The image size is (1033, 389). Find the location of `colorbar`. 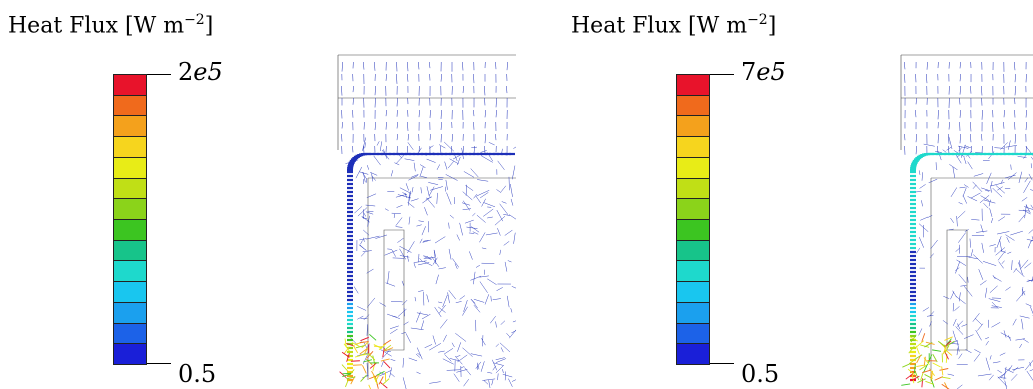

colorbar is located at coordinates (130, 219).